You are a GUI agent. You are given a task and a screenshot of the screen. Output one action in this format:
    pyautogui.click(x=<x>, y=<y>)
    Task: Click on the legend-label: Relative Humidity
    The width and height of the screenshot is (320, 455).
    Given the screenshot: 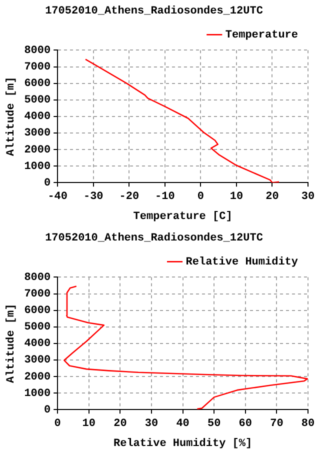 What is the action you would take?
    pyautogui.click(x=242, y=262)
    